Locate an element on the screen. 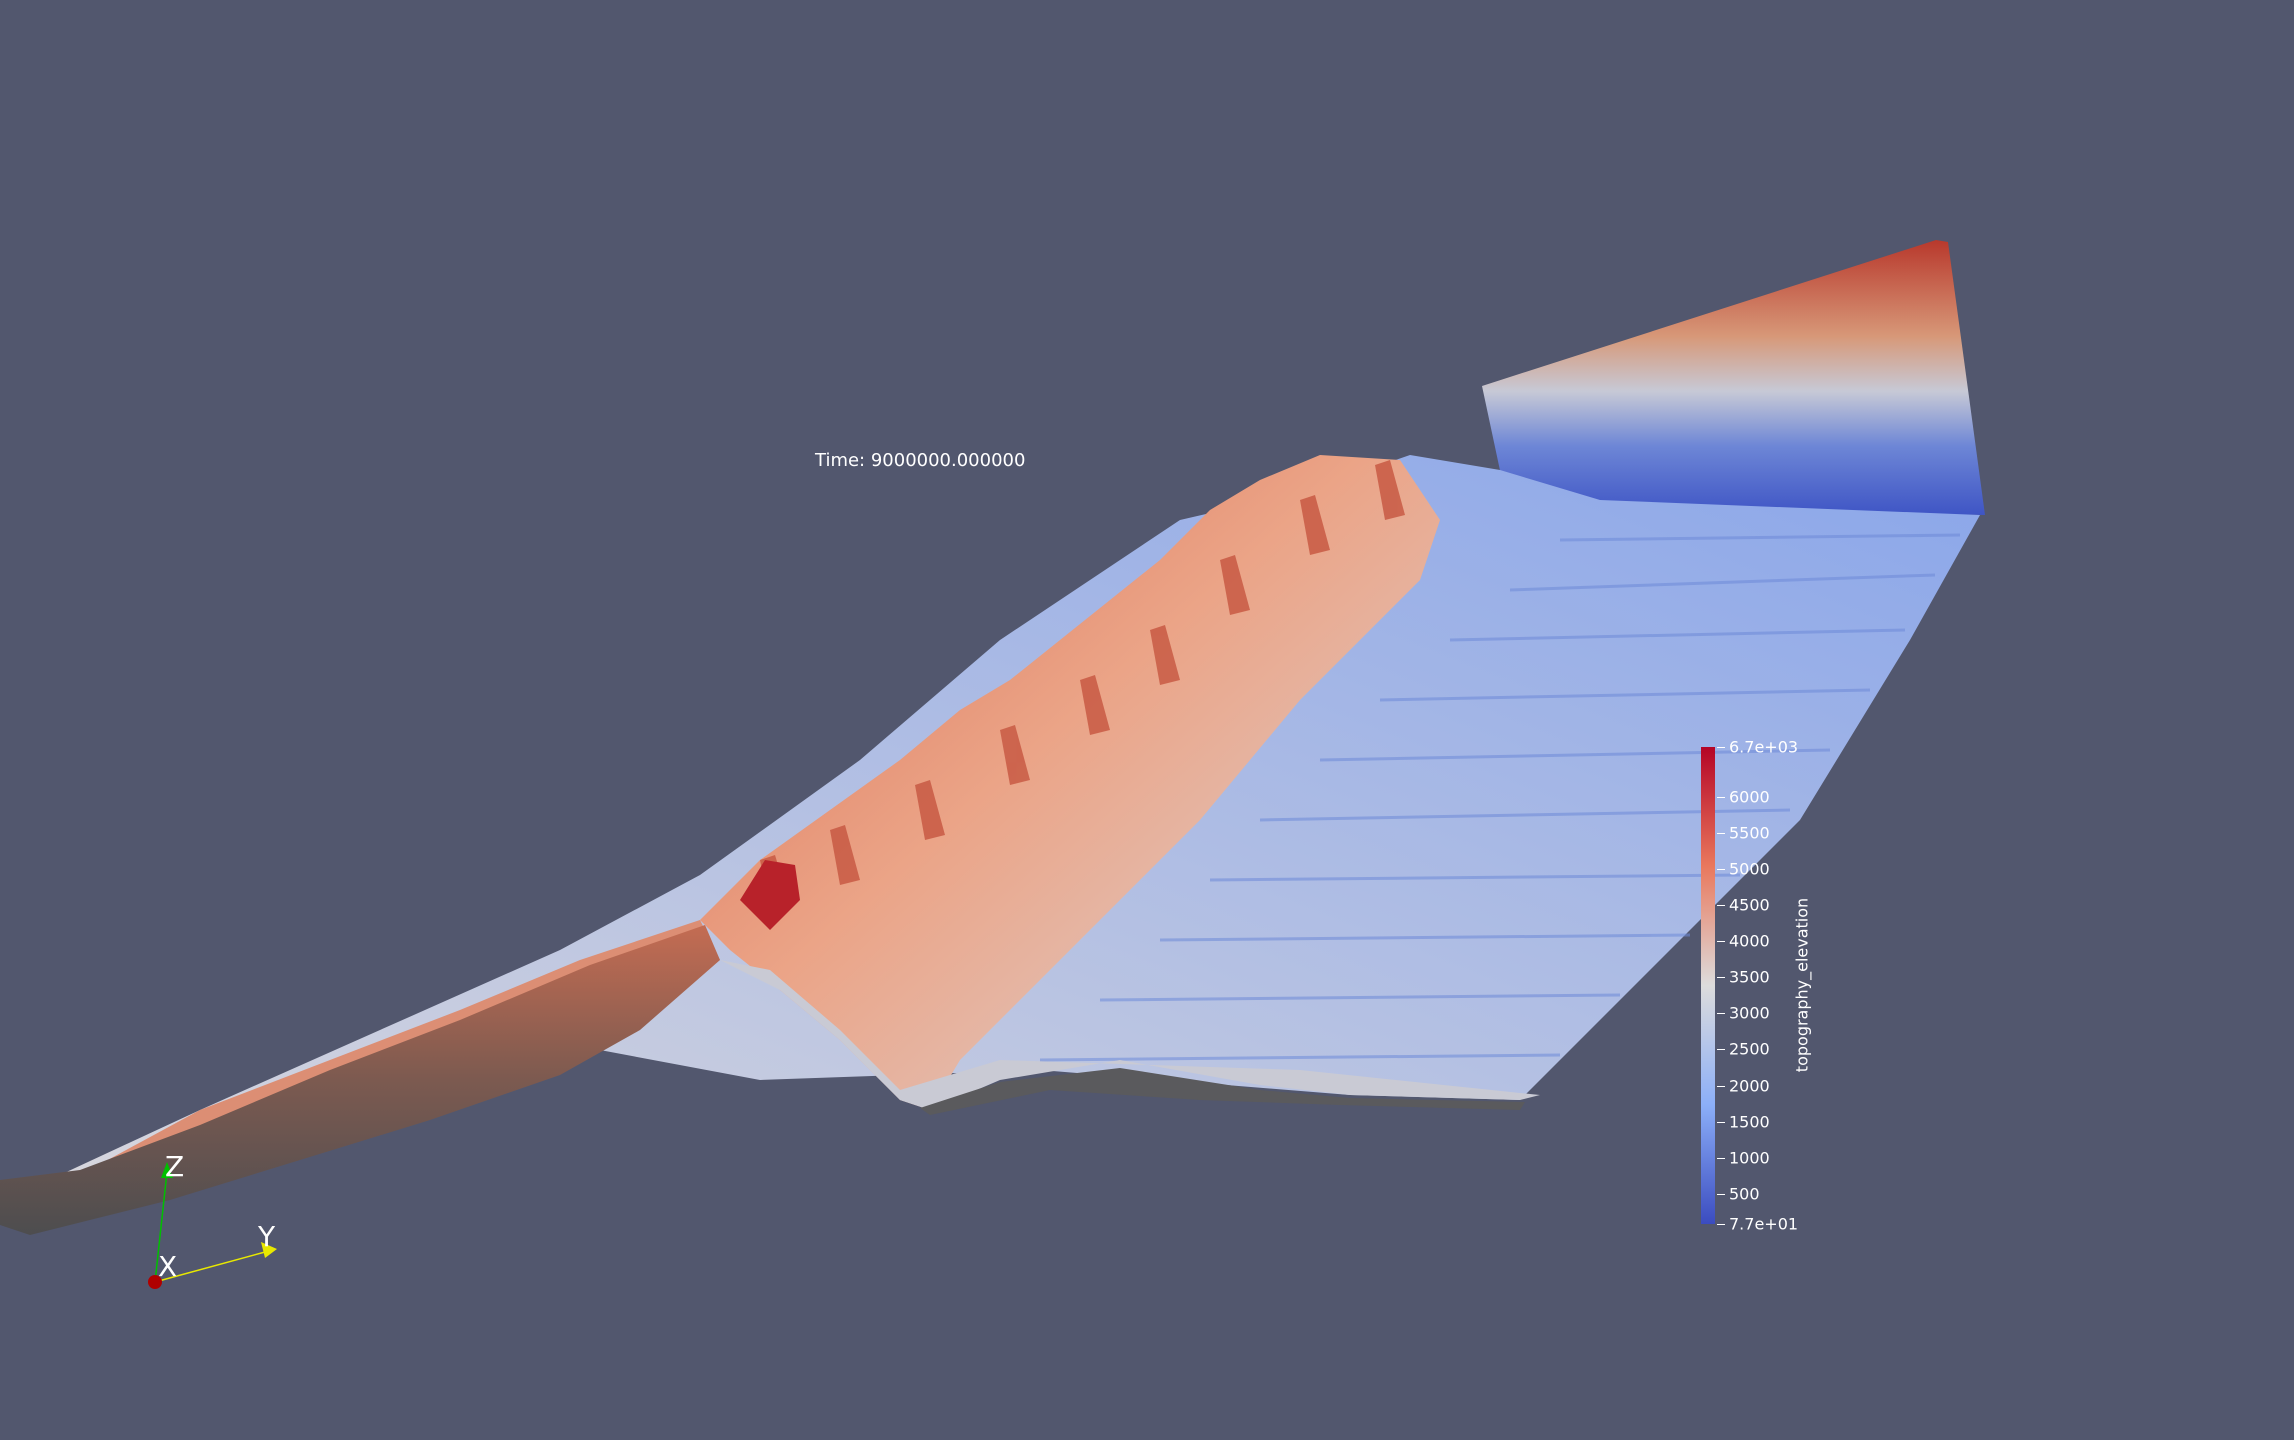 This screenshot has width=2294, height=1440. scalar-bar-tick-label: 1500 is located at coordinates (1749, 1121).